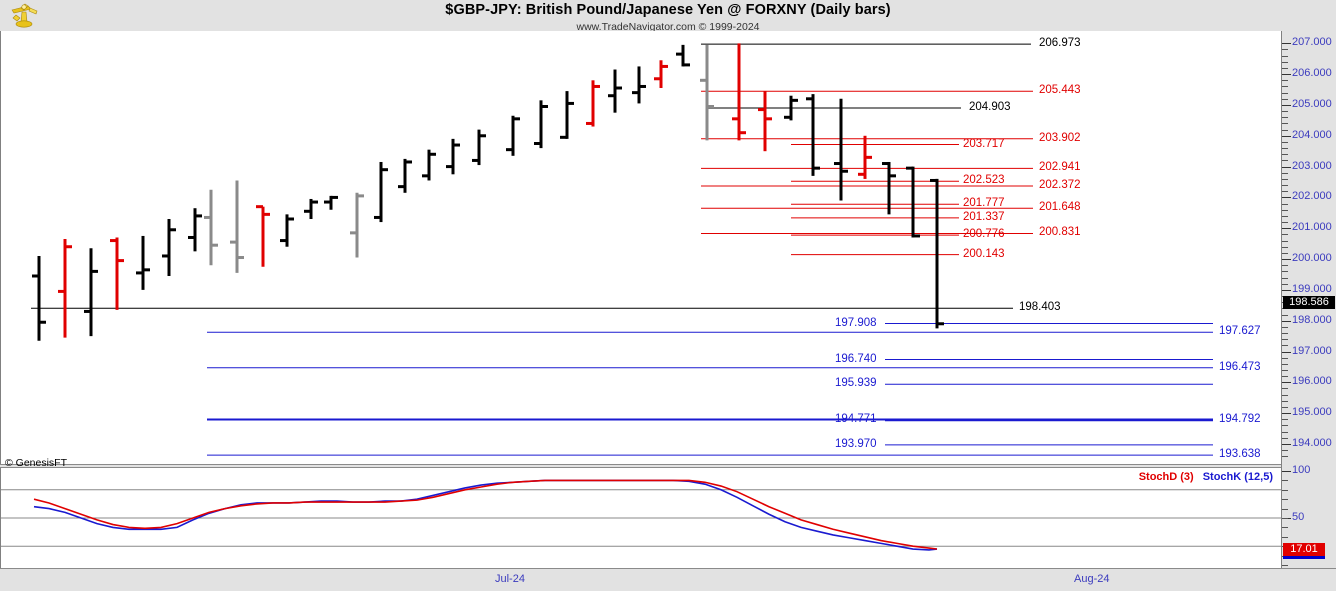  I want to click on price-axis-label: 202.000, so click(1312, 196).